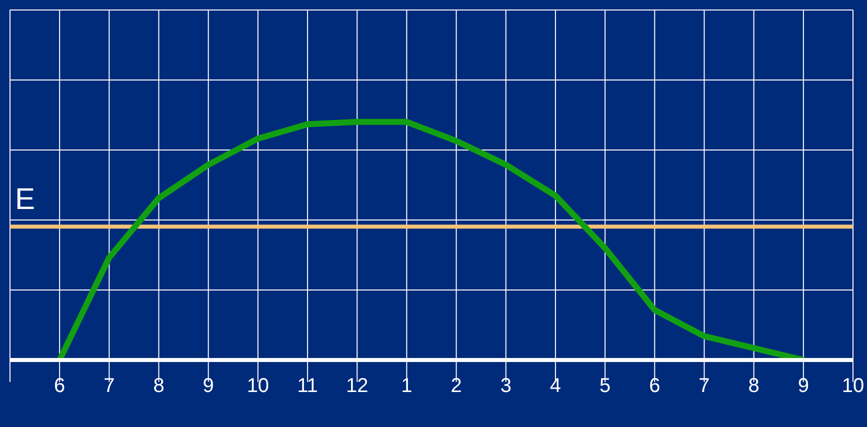 The width and height of the screenshot is (867, 427). What do you see at coordinates (556, 386) in the screenshot?
I see `x-tick-label: 4` at bounding box center [556, 386].